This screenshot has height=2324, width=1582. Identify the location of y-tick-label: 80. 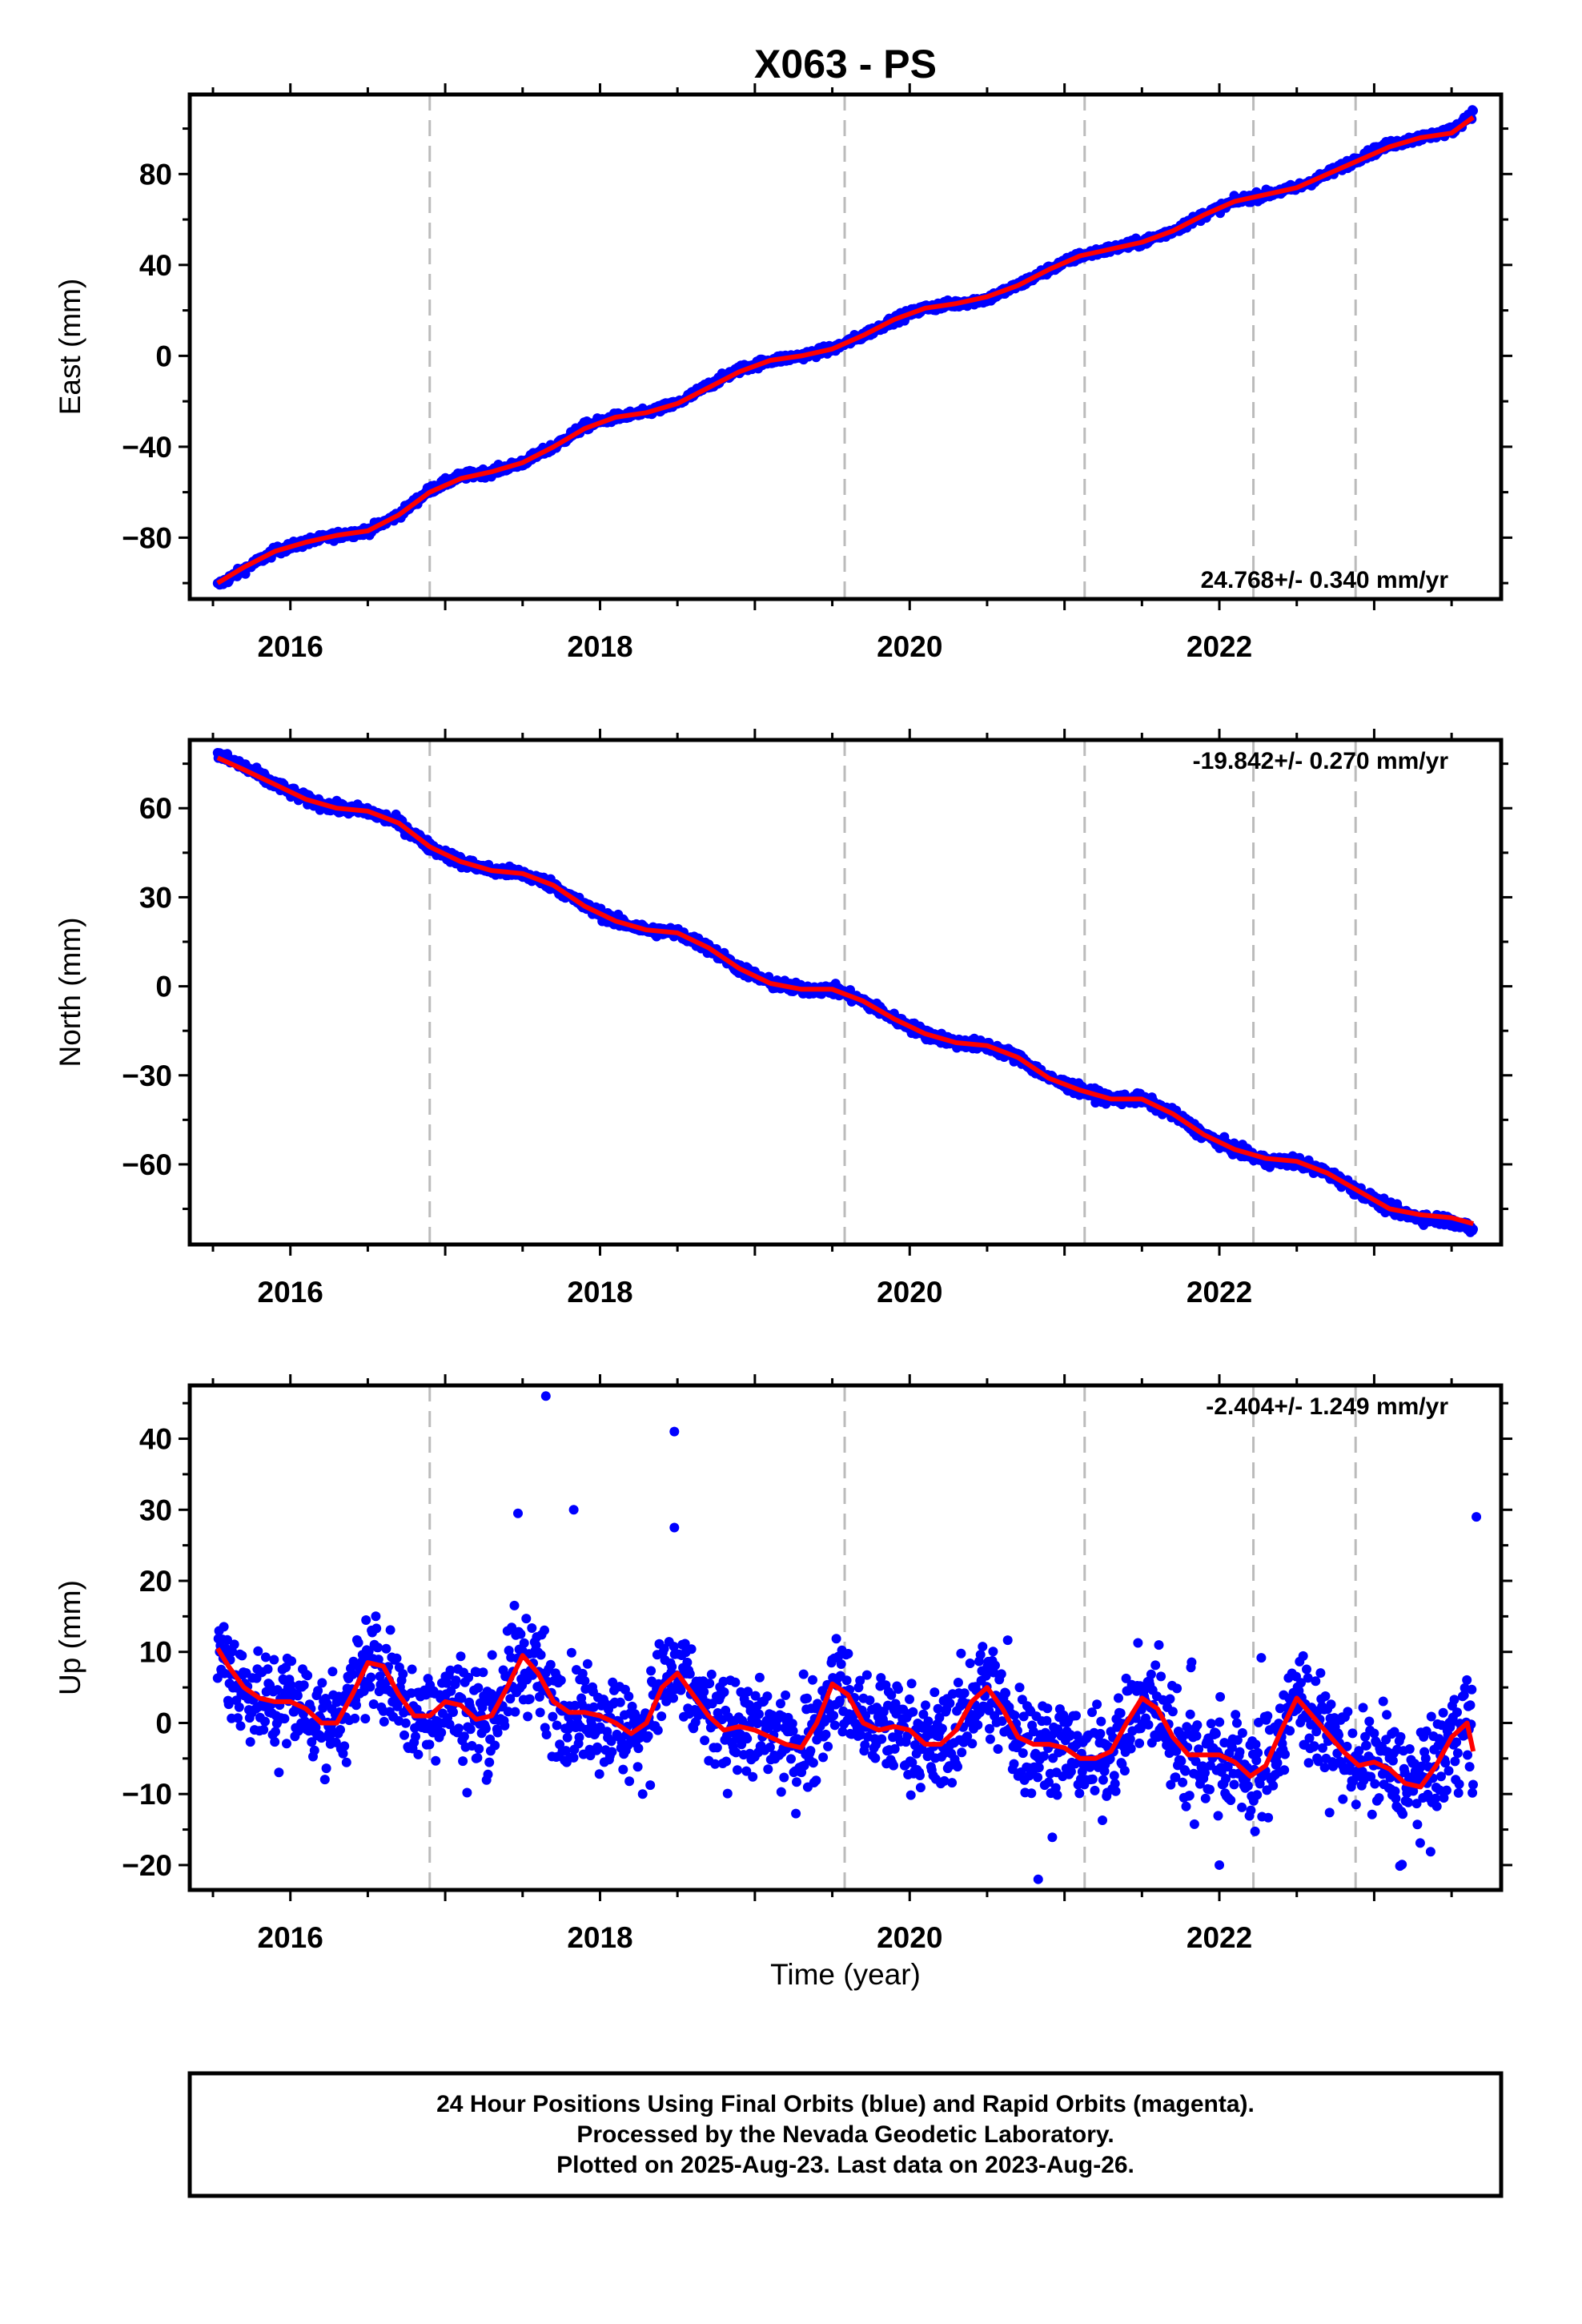
(155, 174).